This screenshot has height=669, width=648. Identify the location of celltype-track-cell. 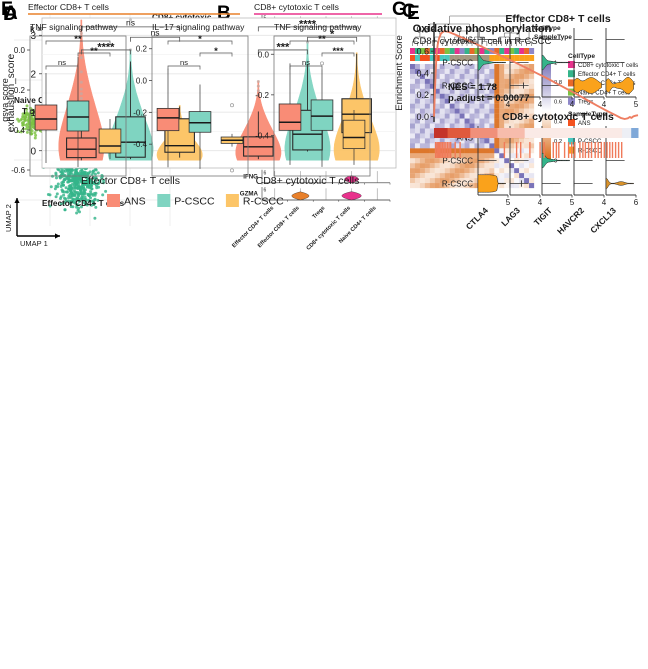
(512, 51).